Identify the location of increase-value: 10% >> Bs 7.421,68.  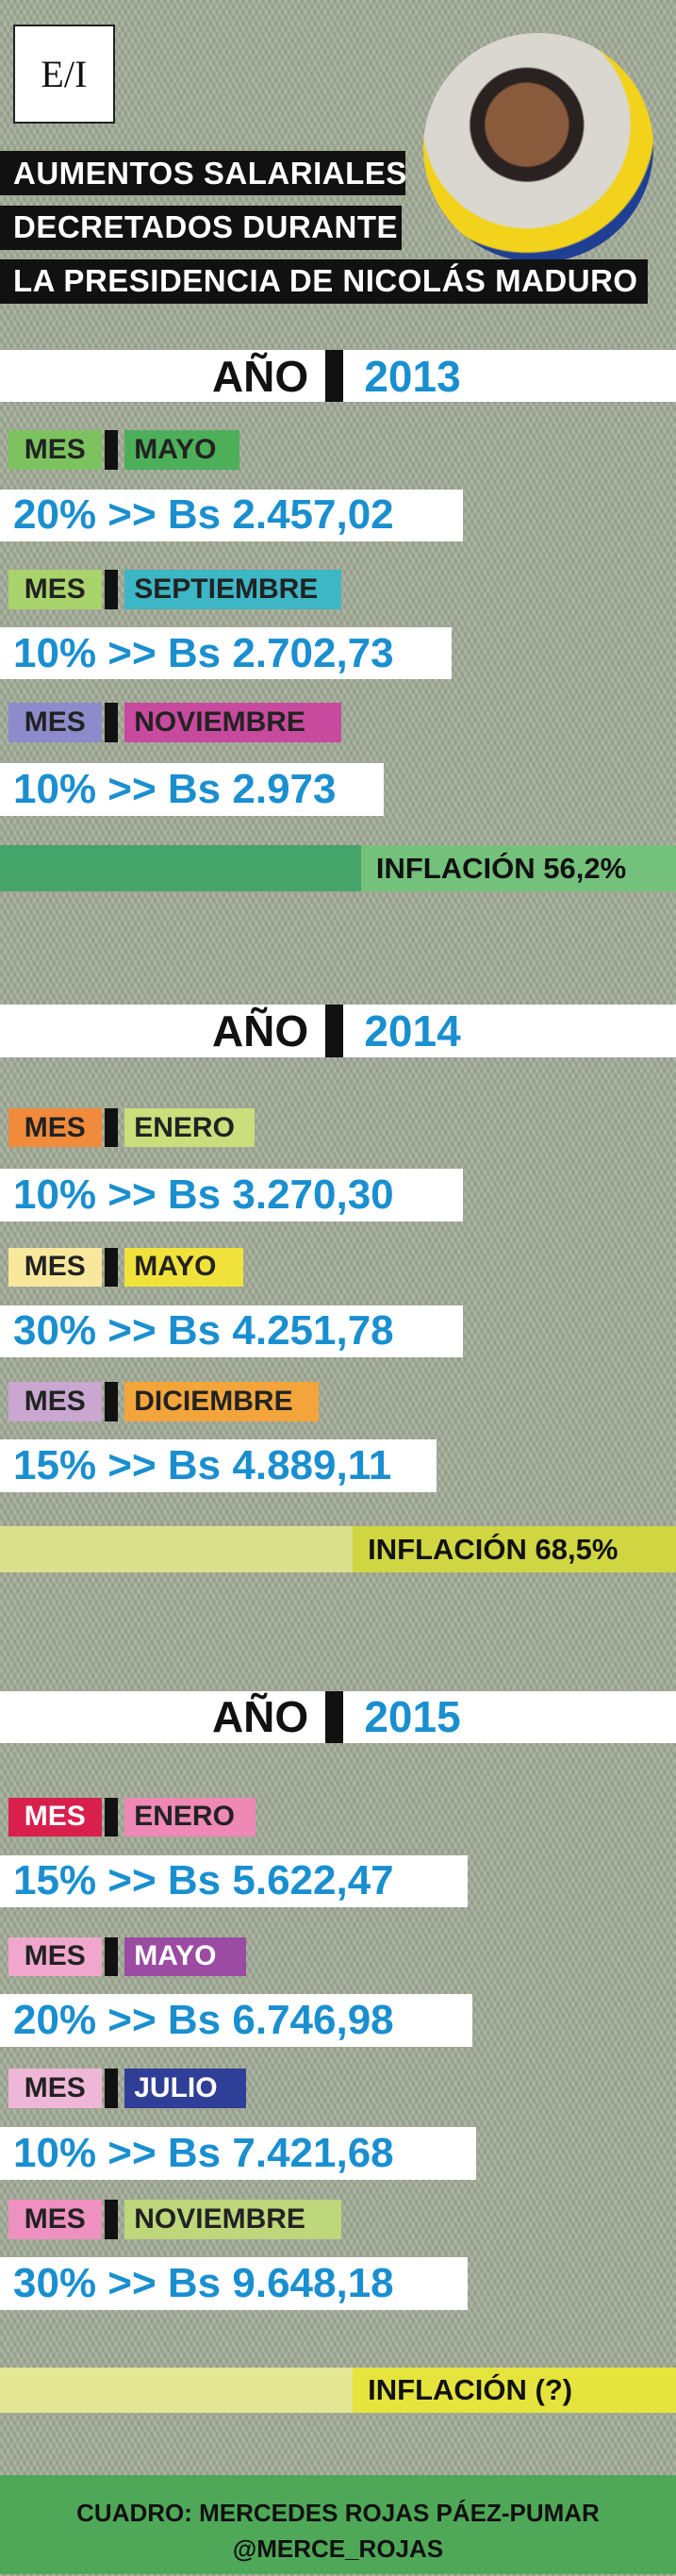
(238, 2154).